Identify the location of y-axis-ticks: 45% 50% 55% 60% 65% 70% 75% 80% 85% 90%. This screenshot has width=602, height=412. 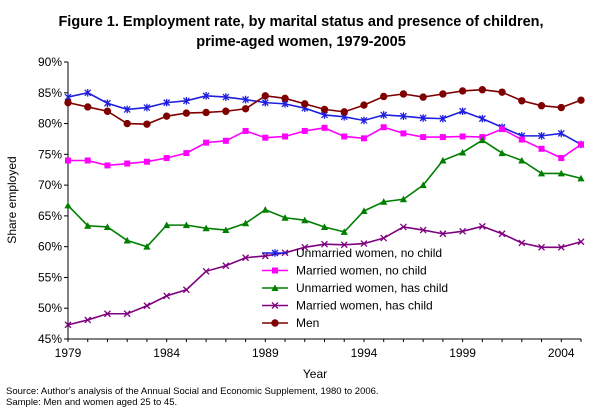
(53, 200).